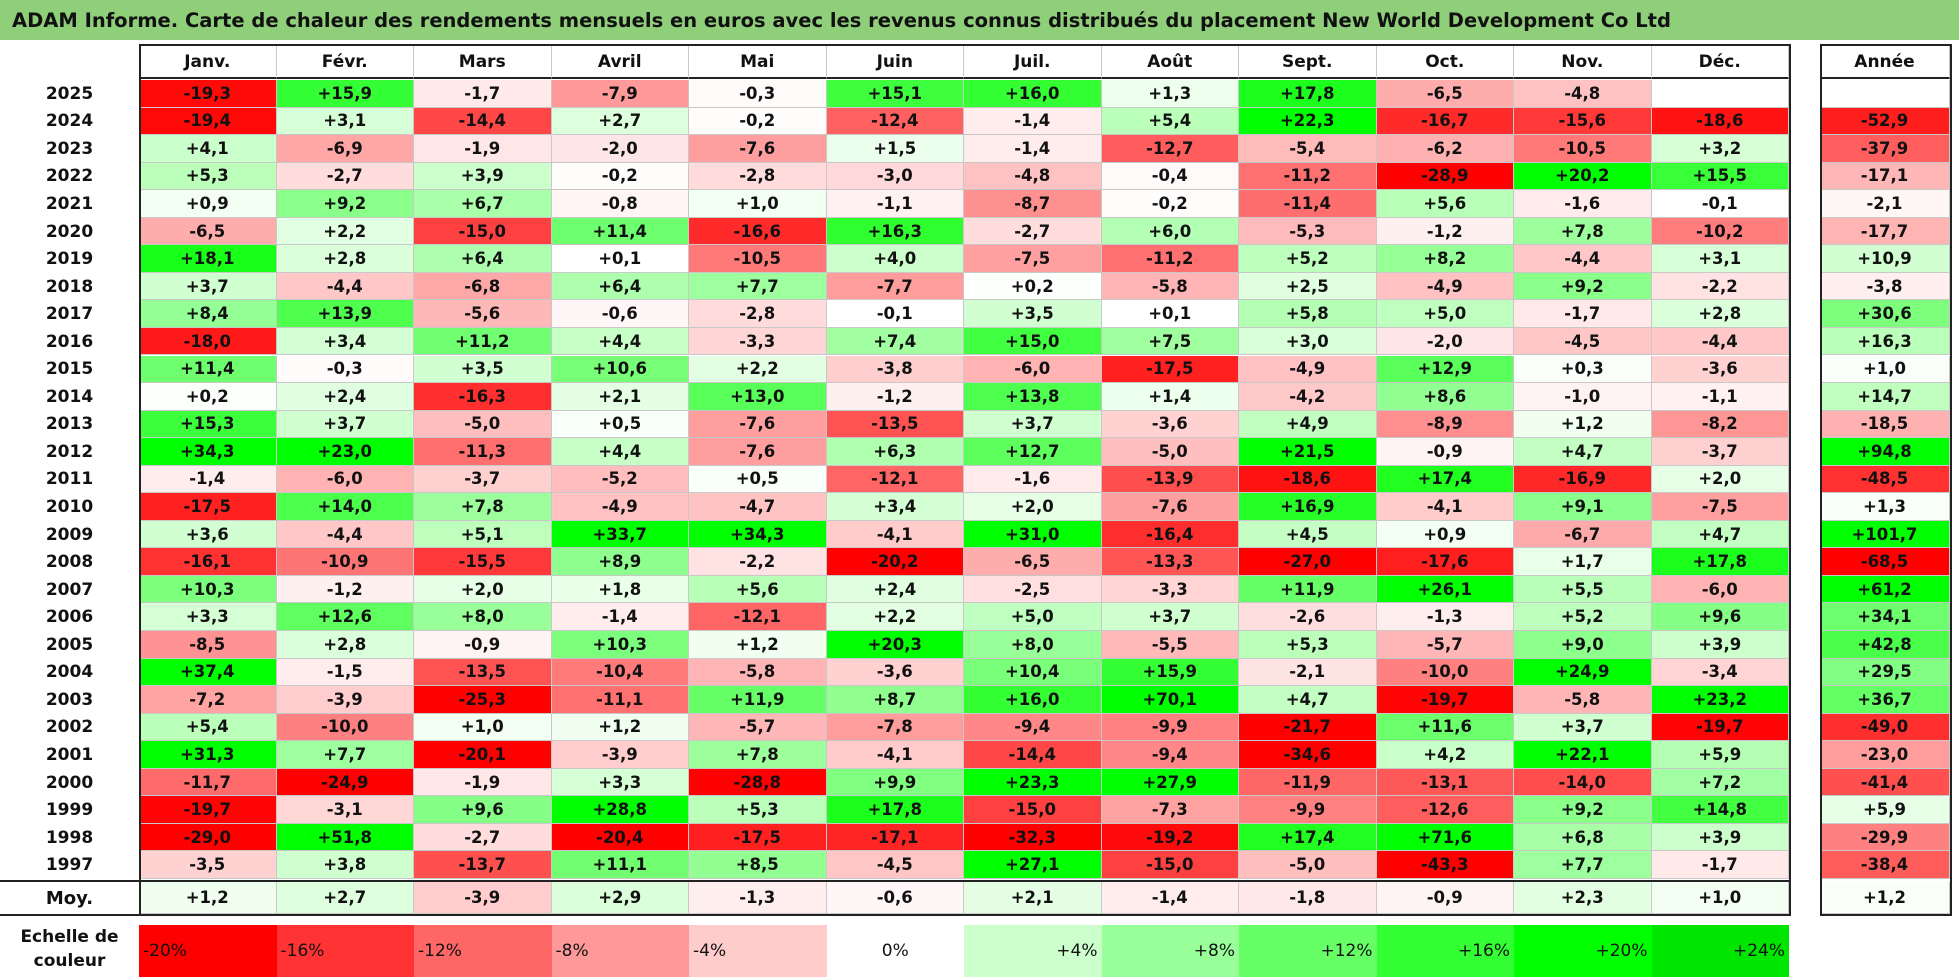 This screenshot has height=978, width=1959. What do you see at coordinates (1170, 589) in the screenshot?
I see `heatmap-cell: -3,3` at bounding box center [1170, 589].